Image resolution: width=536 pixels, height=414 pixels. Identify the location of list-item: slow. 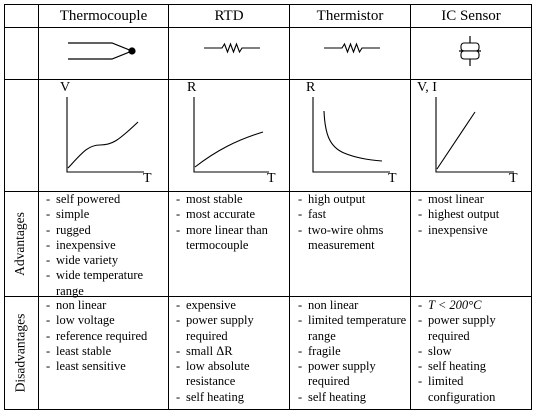
(473, 352).